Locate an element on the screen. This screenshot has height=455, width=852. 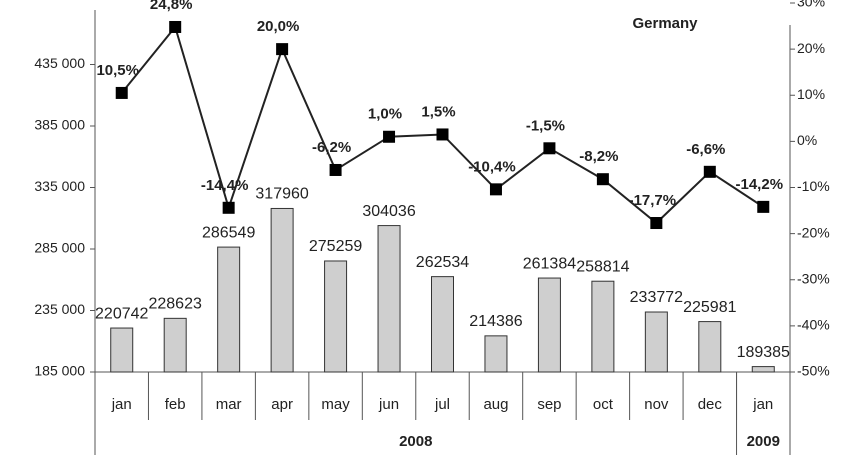
bar-value-label: 262534 is located at coordinates (442, 262).